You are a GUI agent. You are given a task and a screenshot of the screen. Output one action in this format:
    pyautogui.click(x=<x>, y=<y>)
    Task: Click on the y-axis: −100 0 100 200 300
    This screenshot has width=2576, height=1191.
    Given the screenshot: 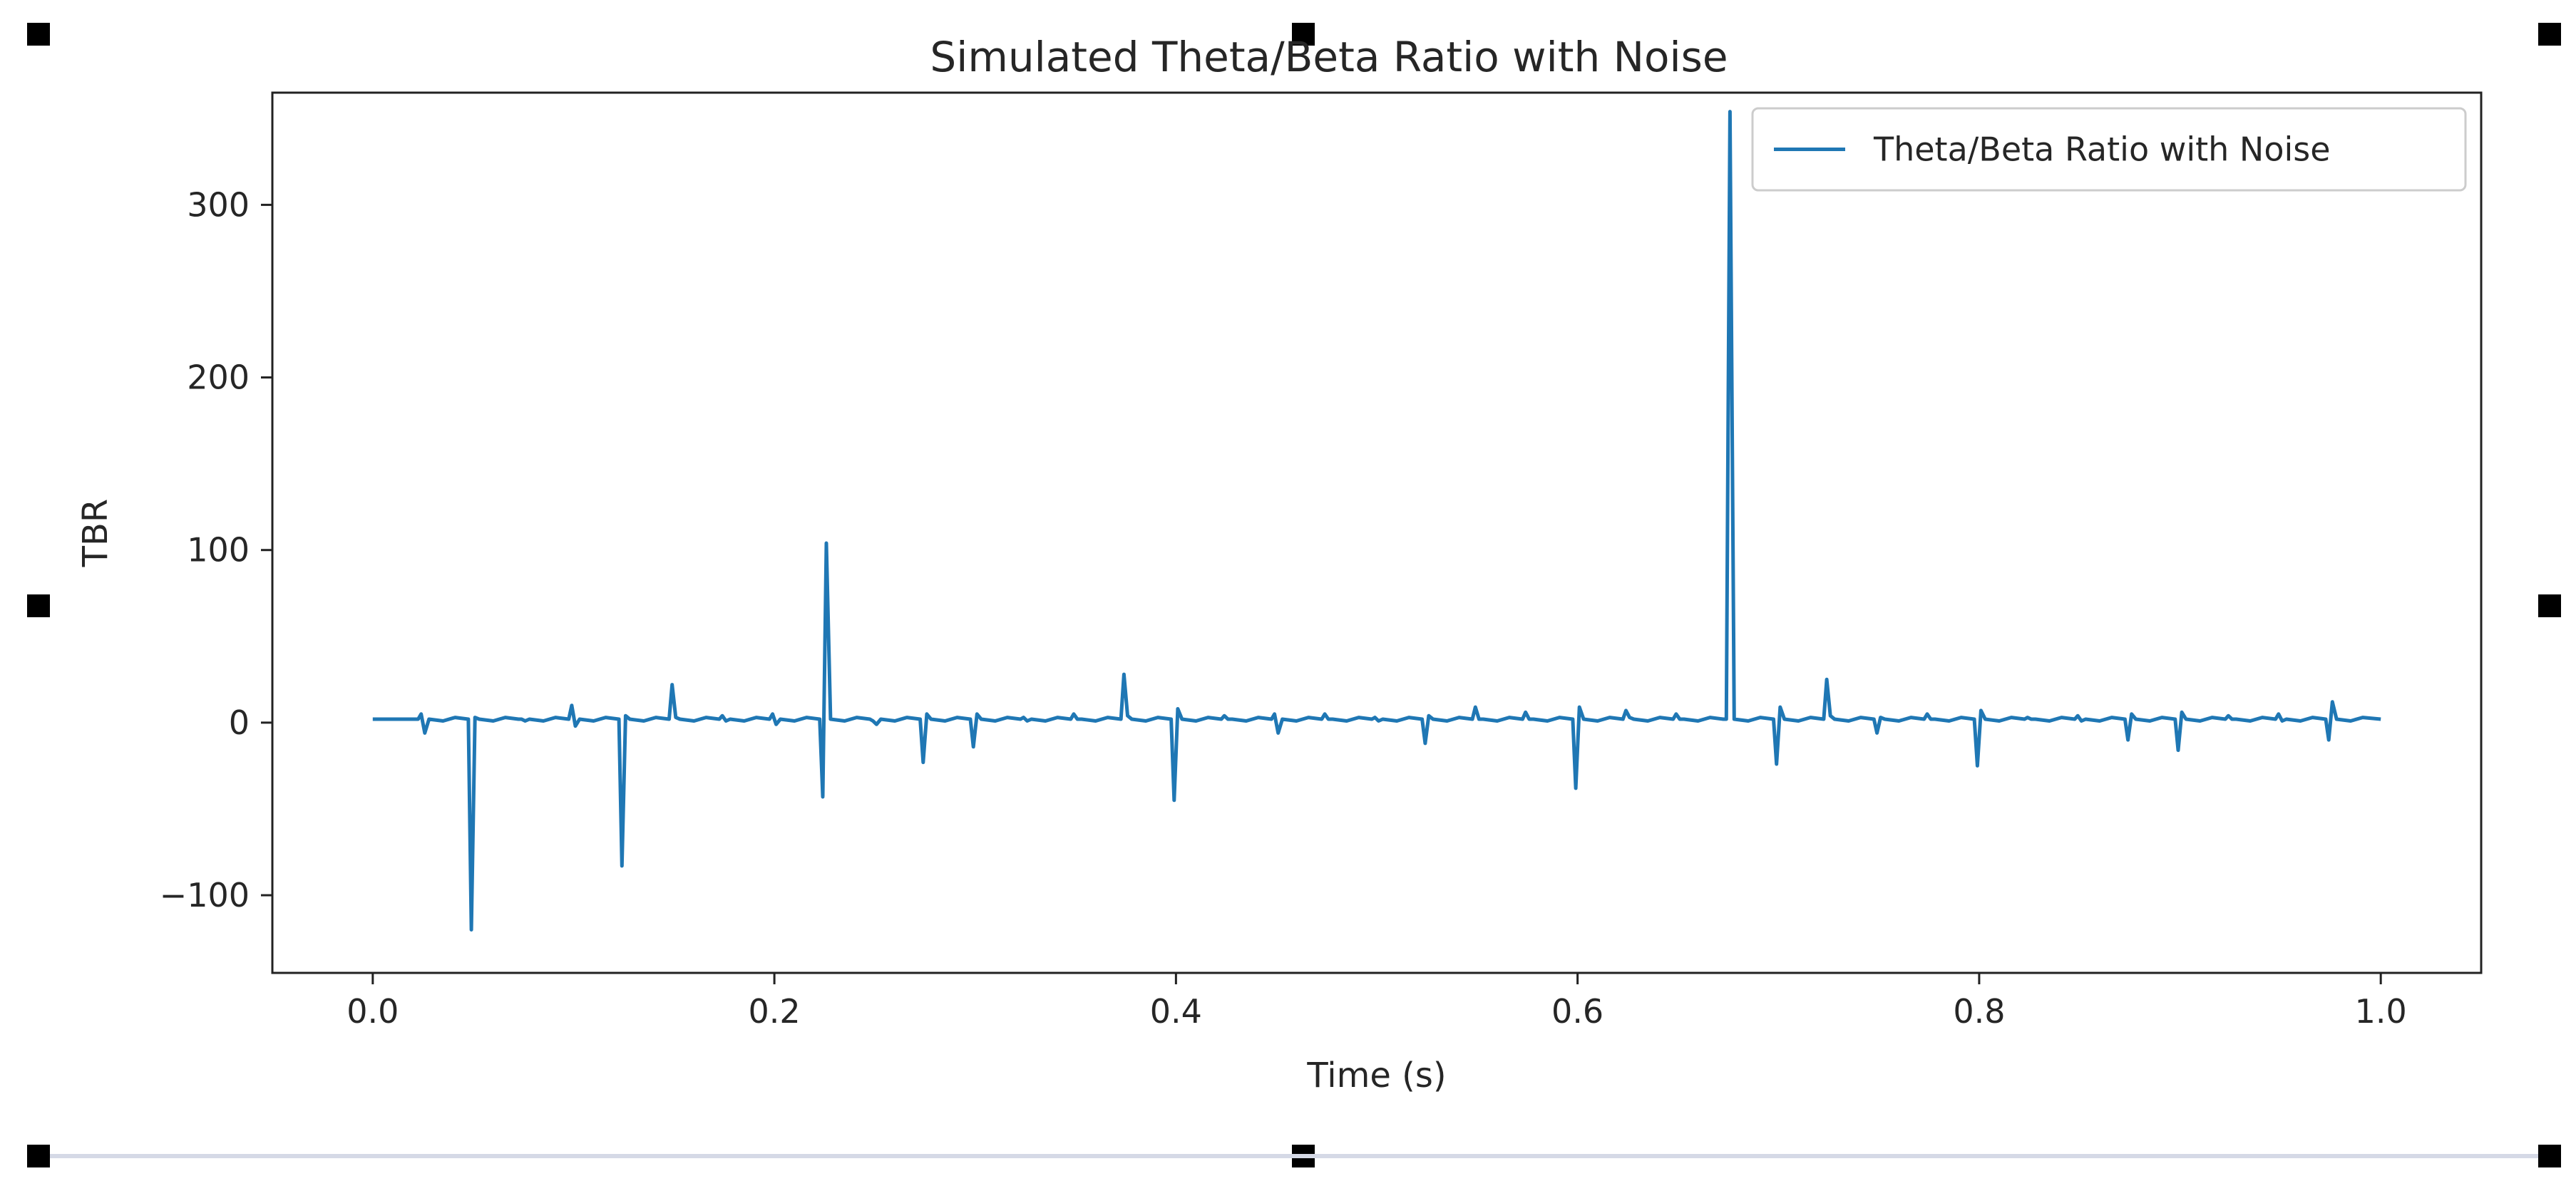 What is the action you would take?
    pyautogui.click(x=216, y=549)
    